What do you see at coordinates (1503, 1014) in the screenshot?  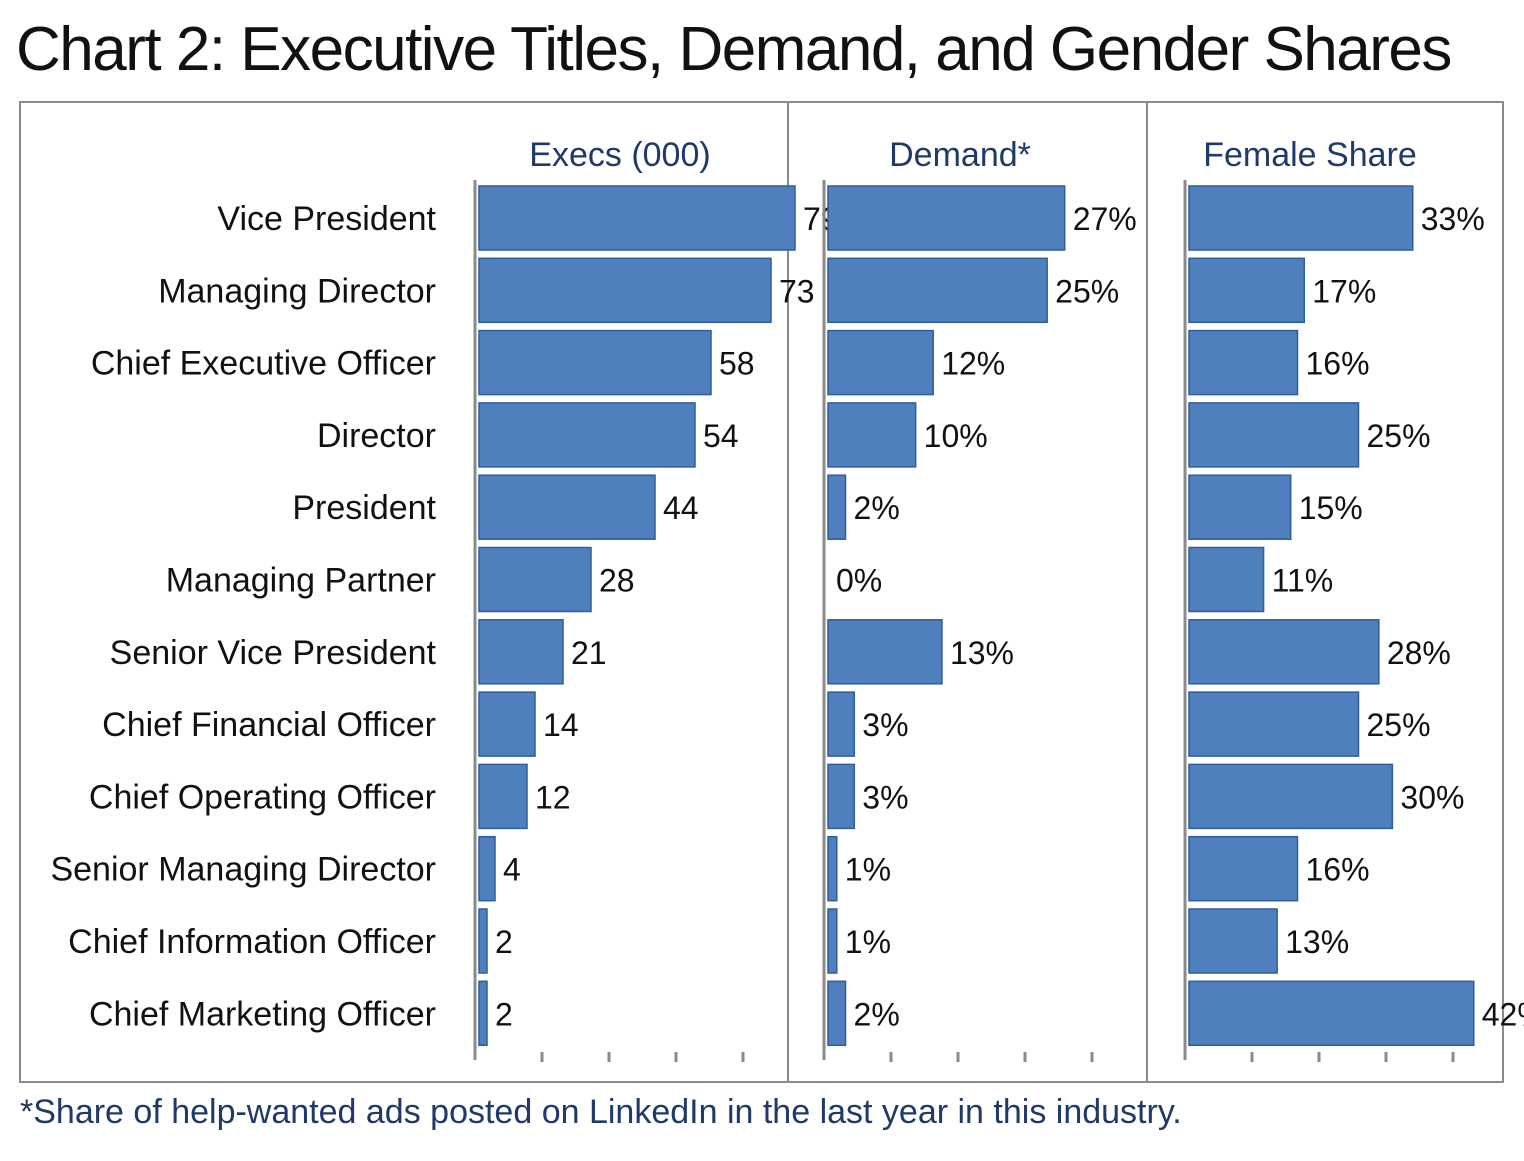 I see `data-label: 42%` at bounding box center [1503, 1014].